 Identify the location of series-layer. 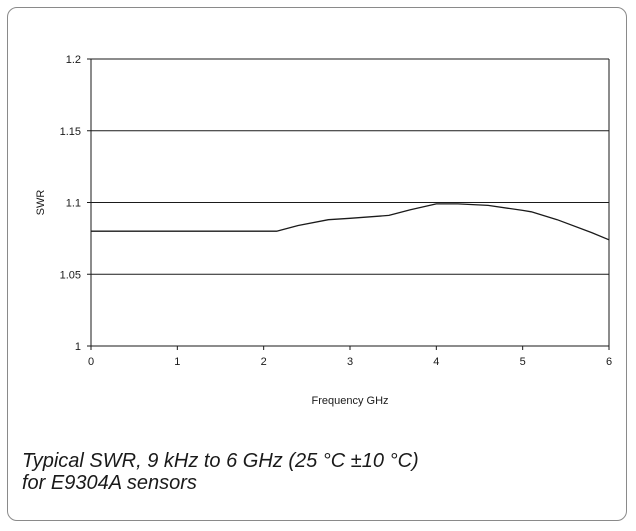
(350, 222).